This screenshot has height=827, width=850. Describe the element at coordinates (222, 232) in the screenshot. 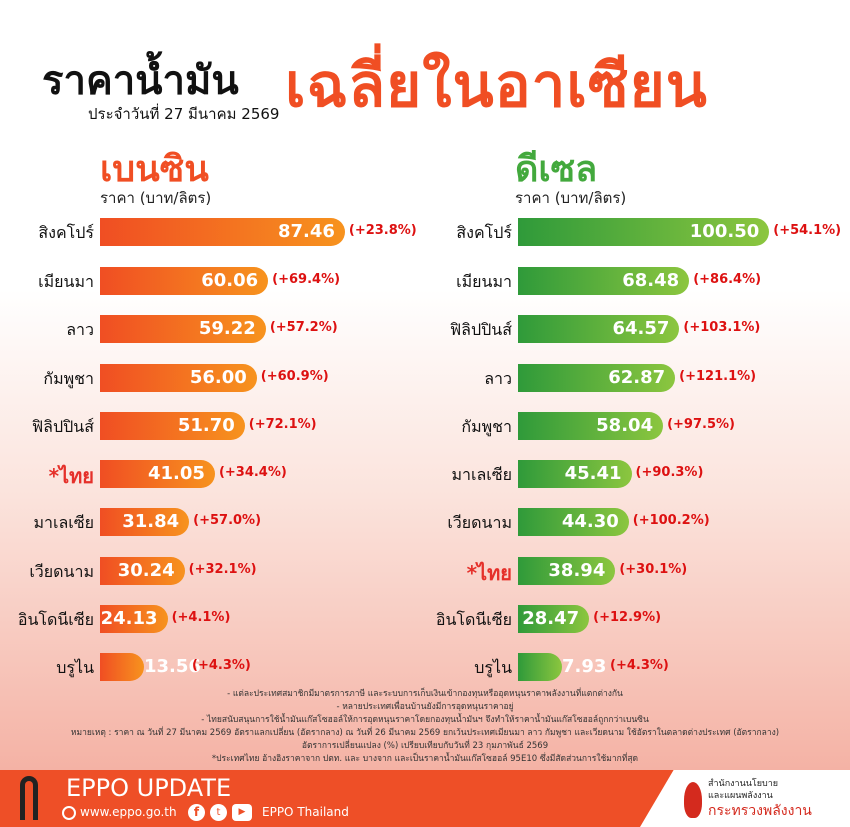

I see `bar: 87.46` at that location.